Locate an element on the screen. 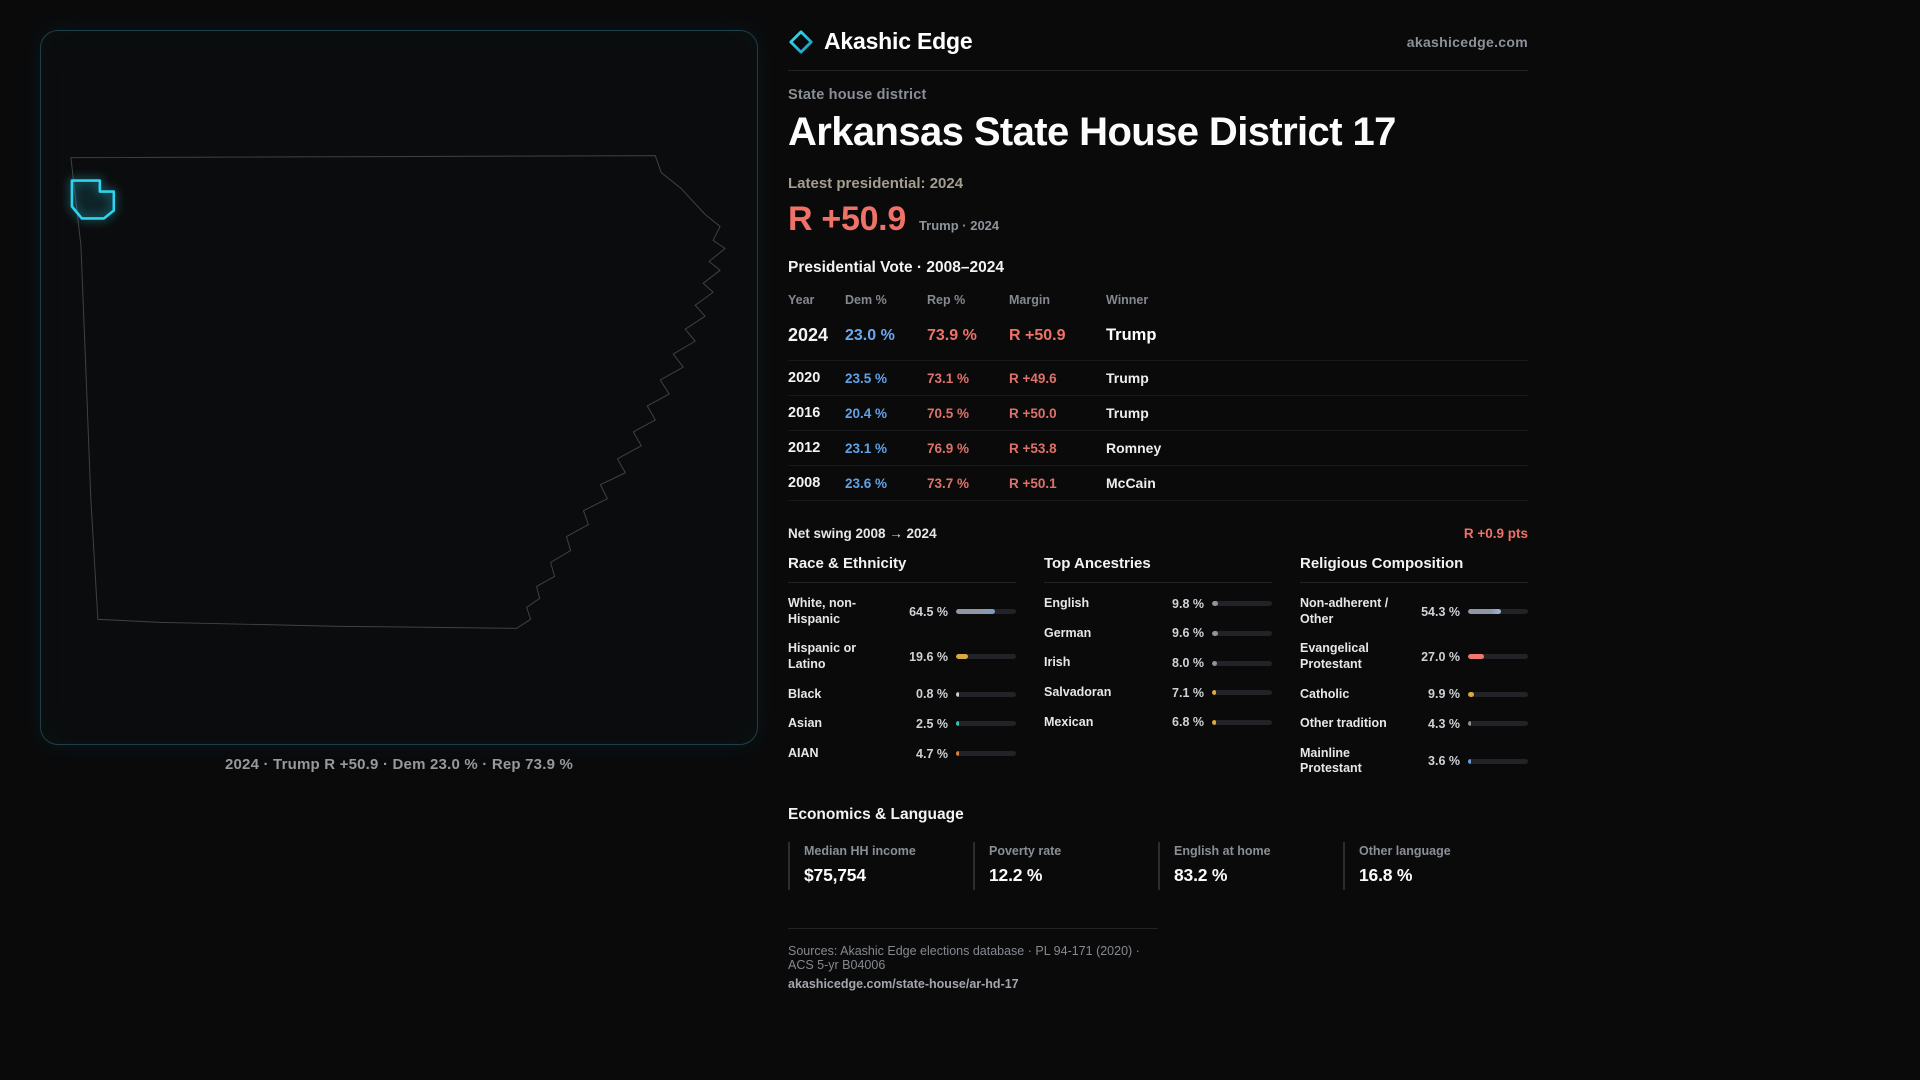 Image resolution: width=1920 pixels, height=1080 pixels. vote-year: 2016 is located at coordinates (804, 413).